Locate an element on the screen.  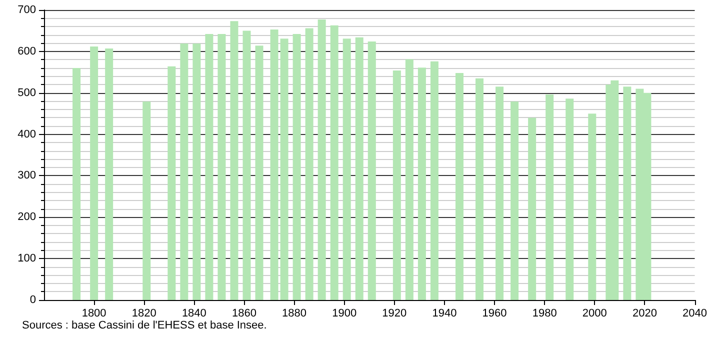
y-tick-label: 200 is located at coordinates (27, 217).